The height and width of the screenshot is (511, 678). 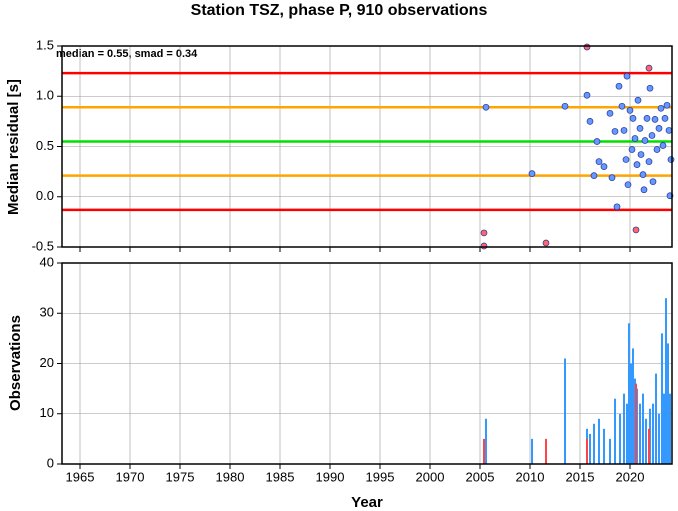 What do you see at coordinates (15, 363) in the screenshot?
I see `y-axis-label: Observations` at bounding box center [15, 363].